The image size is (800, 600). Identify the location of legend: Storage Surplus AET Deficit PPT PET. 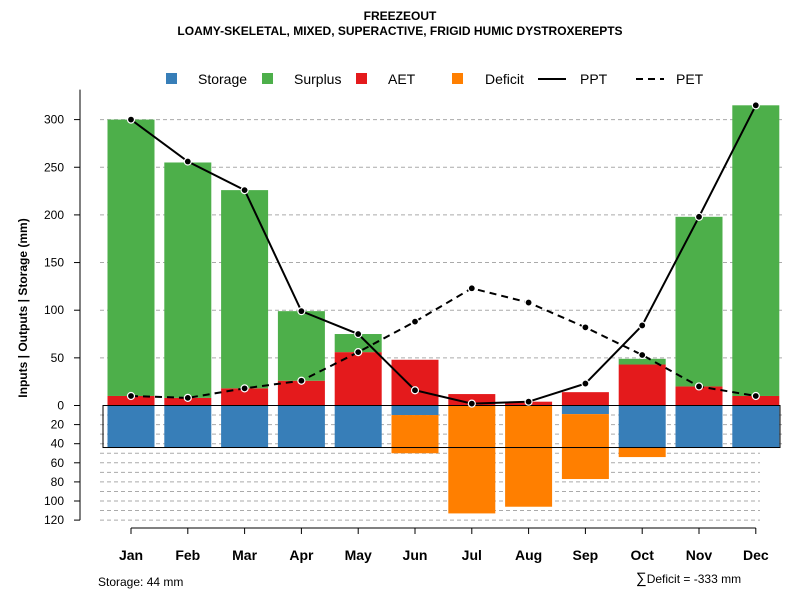
(435, 79).